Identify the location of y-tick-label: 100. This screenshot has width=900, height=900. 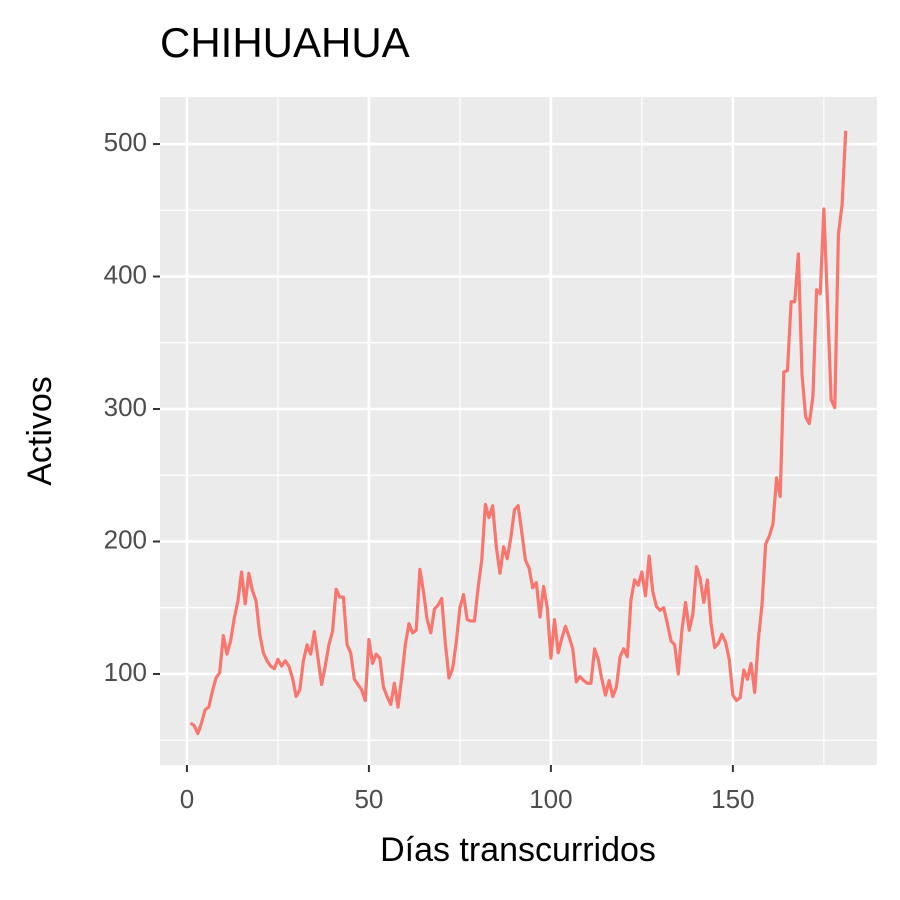
(125, 672).